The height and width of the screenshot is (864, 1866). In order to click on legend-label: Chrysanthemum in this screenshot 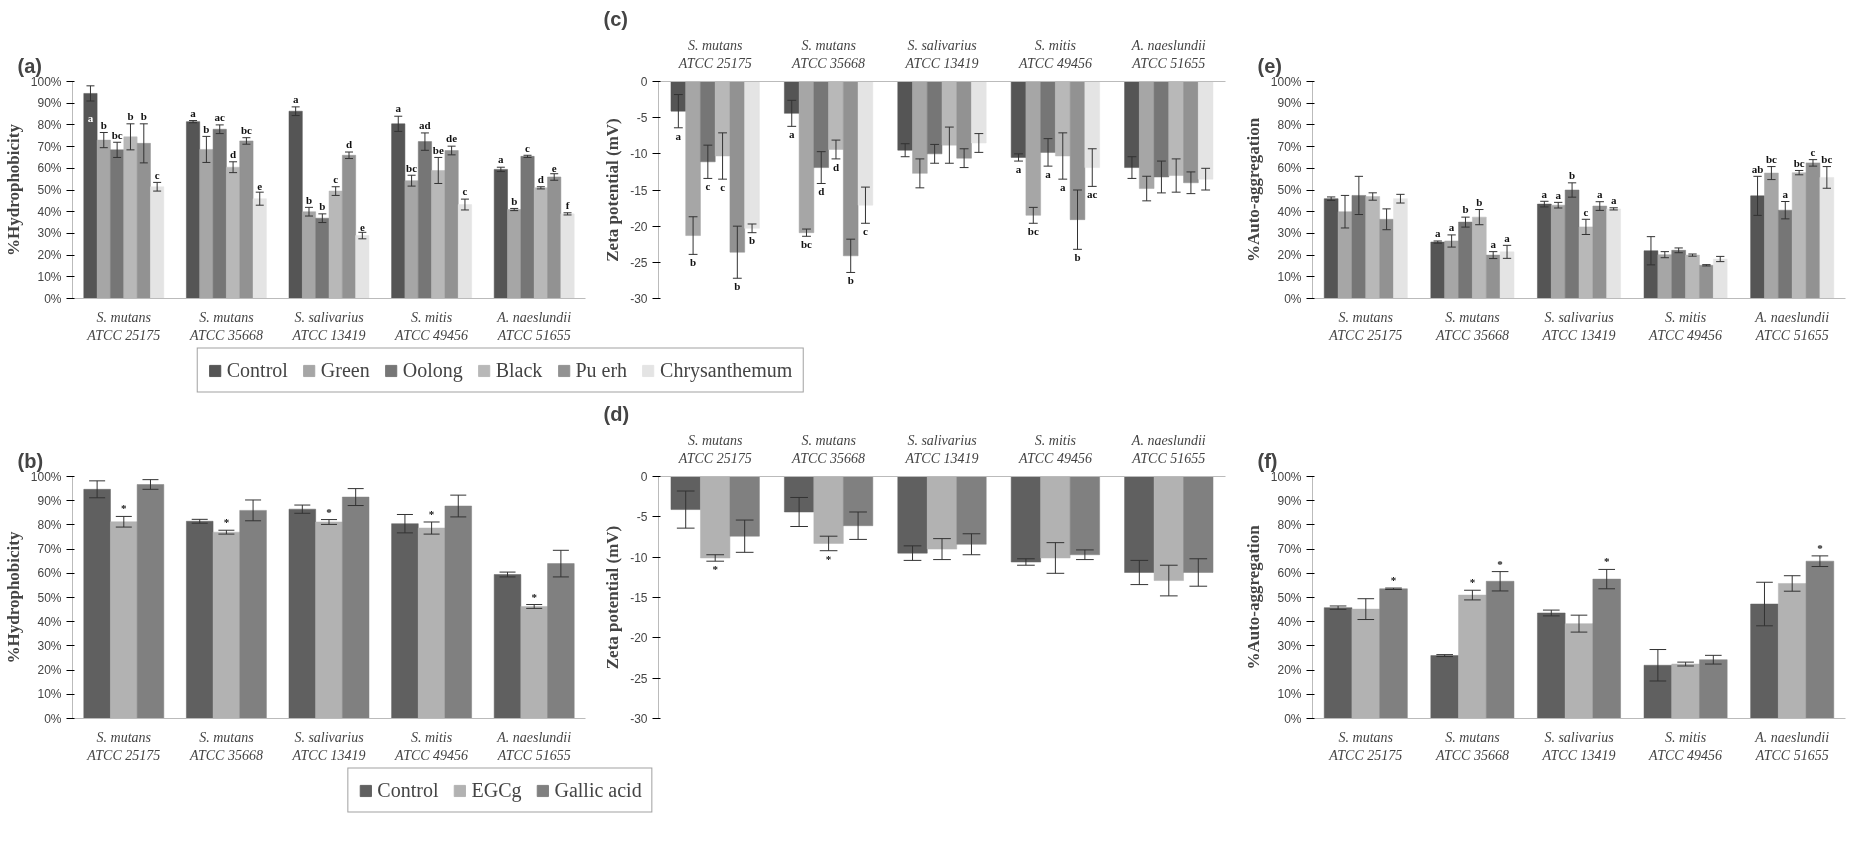, I will do `click(726, 370)`.